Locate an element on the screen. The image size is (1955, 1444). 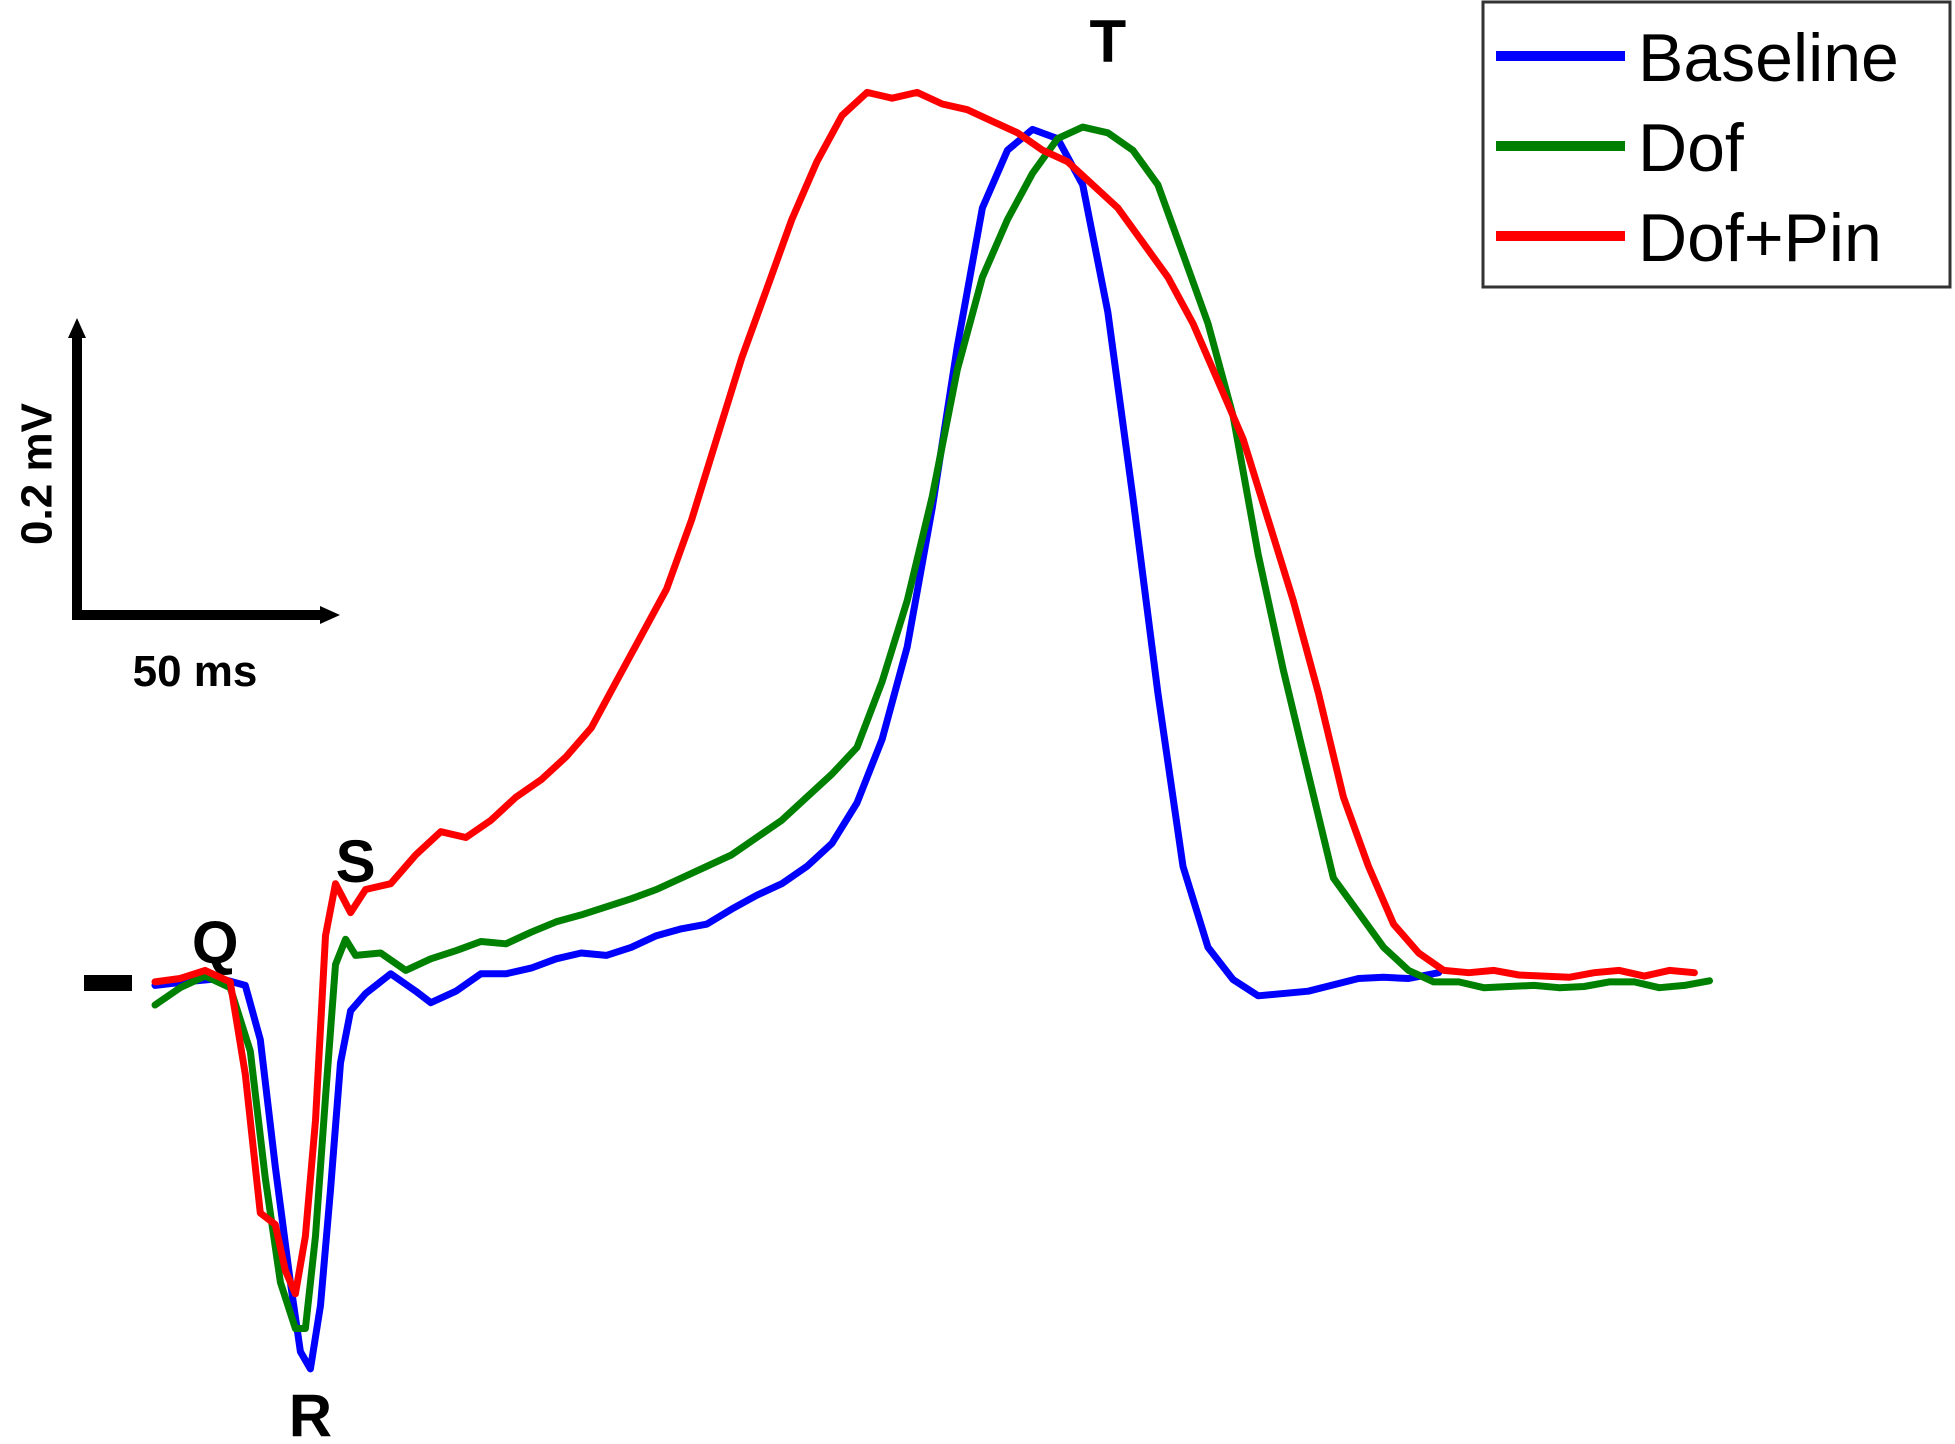
legend-label-dof: Dof is located at coordinates (1691, 148).